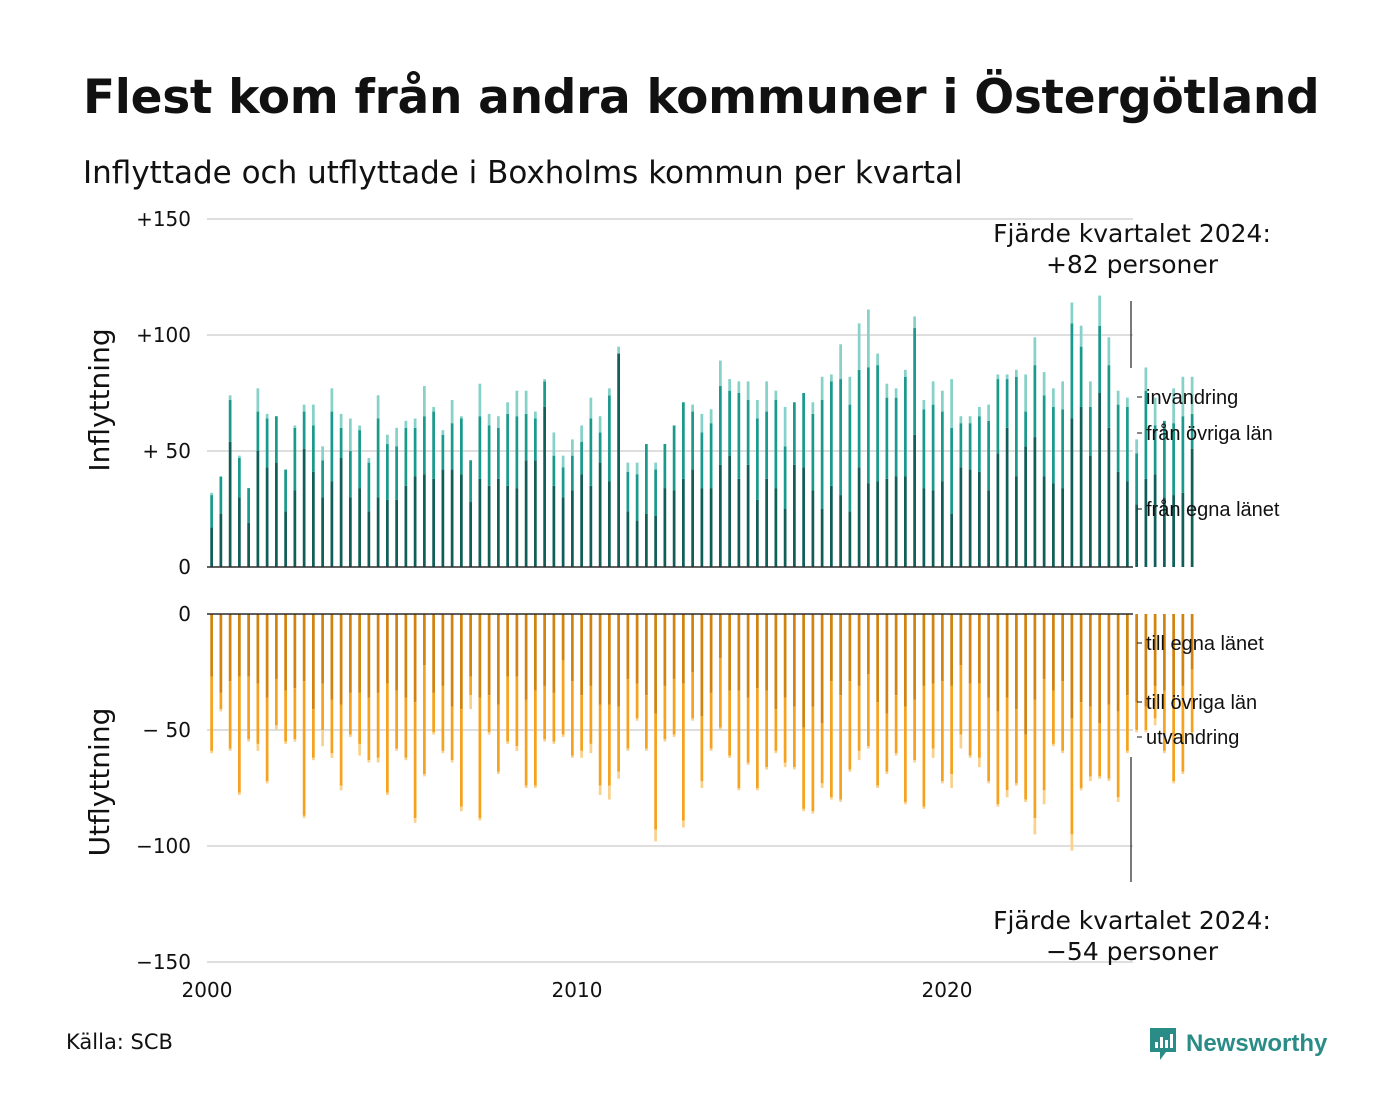 The image size is (1400, 1120). I want to click on ytick-label-top: +100, so click(163, 335).